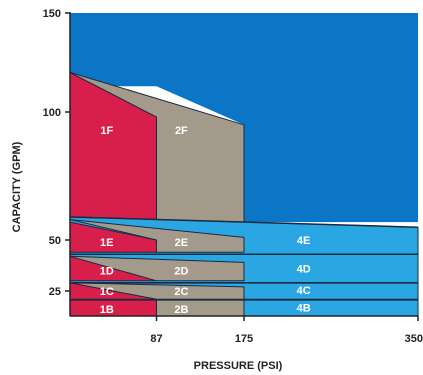  What do you see at coordinates (106, 131) in the screenshot?
I see `region-label-1f: 1F` at bounding box center [106, 131].